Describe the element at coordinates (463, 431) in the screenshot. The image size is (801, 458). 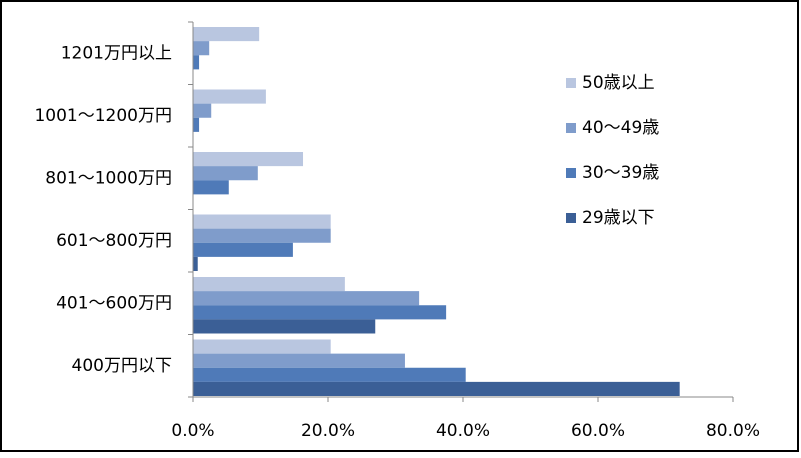
I see `x-tick-label: 40.0%` at that location.